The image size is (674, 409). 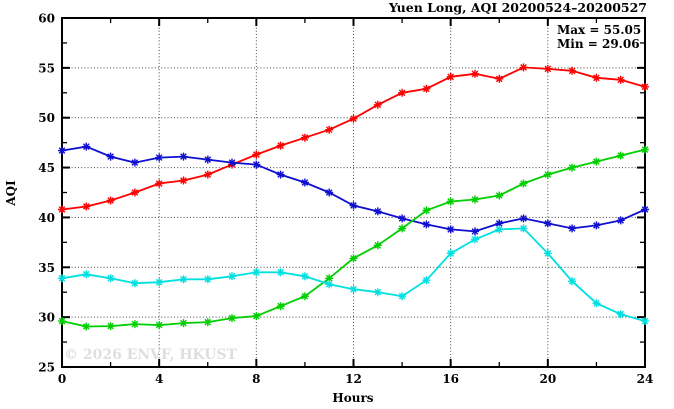 I want to click on y-tick-label: 40, so click(x=46, y=218).